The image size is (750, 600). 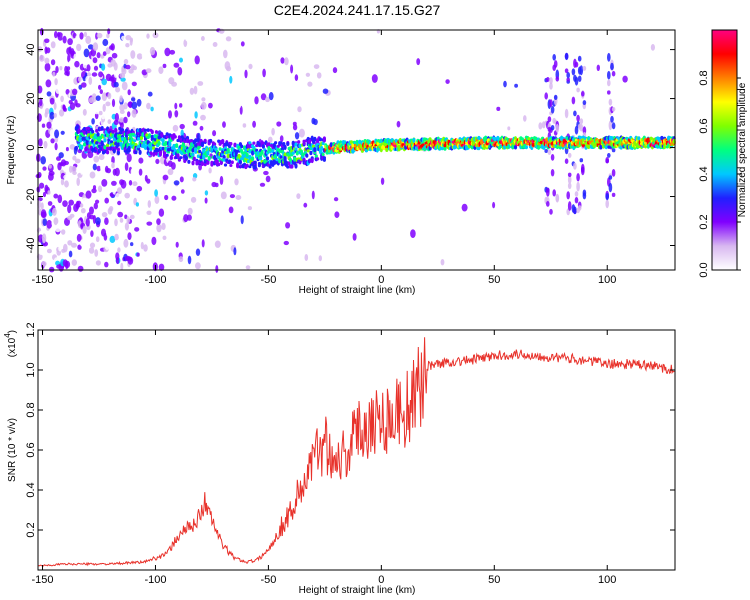 I want to click on colorbar-tick-label: 0.8, so click(x=704, y=77).